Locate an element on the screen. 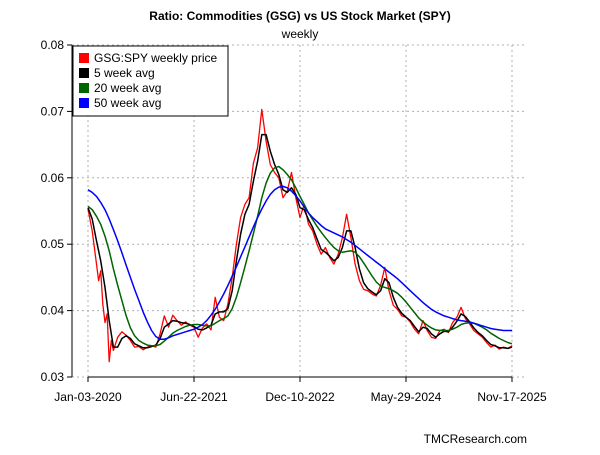  x-tick-label: Dec-10-2022 is located at coordinates (300, 397).